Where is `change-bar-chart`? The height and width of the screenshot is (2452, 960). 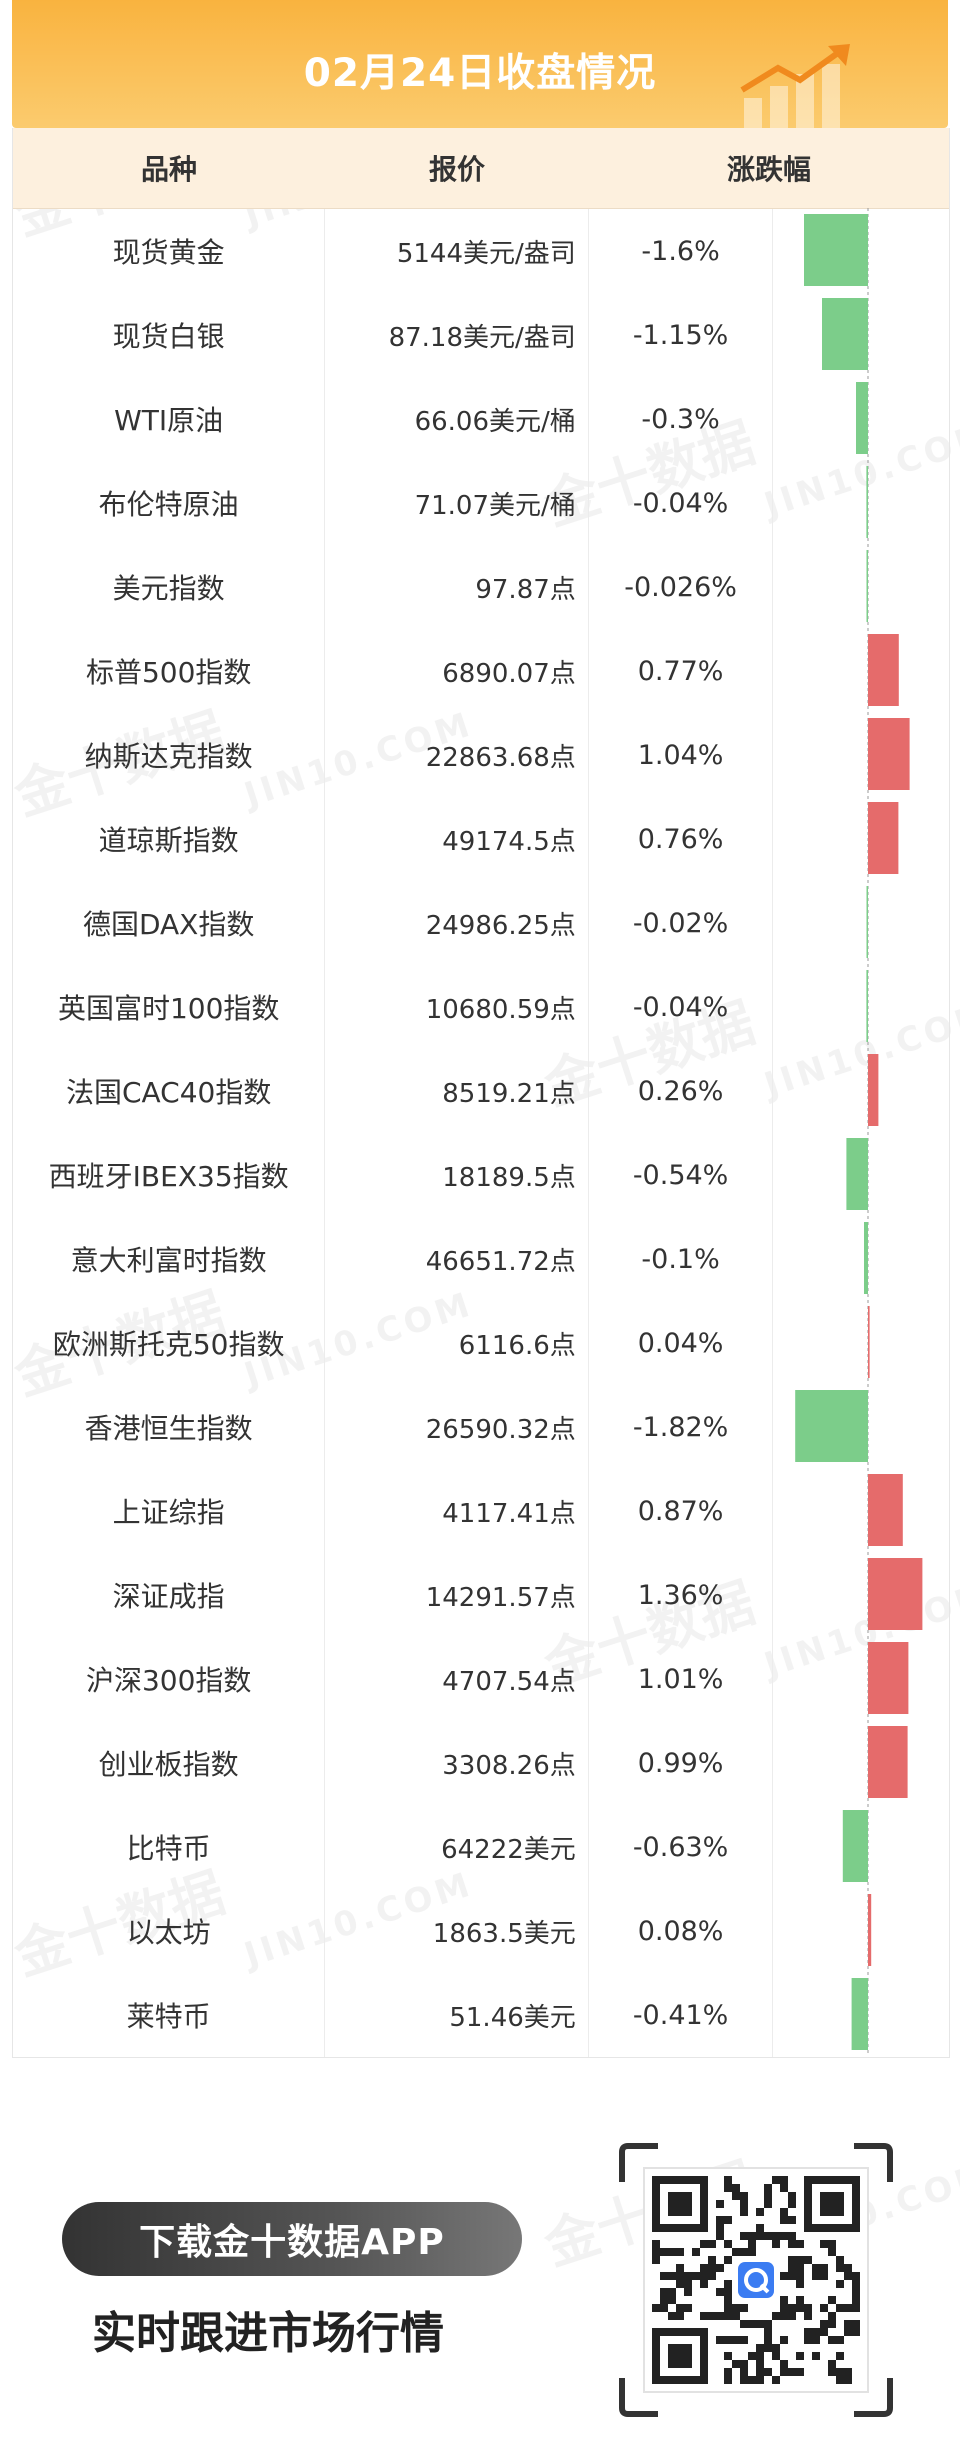
change-bar-chart is located at coordinates (859, 1132).